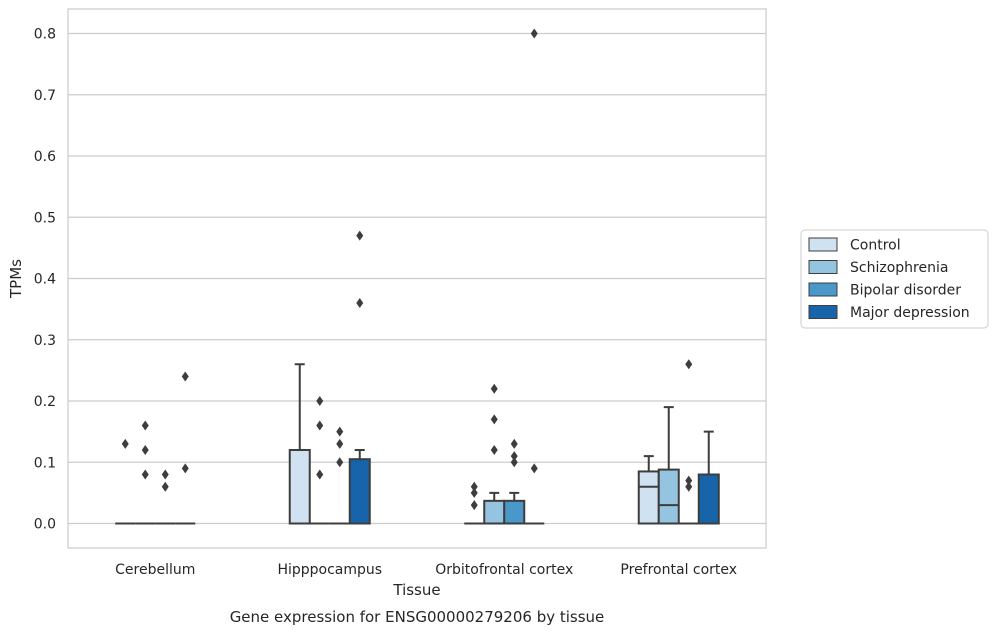 The image size is (997, 634). What do you see at coordinates (16, 279) in the screenshot?
I see `y-axis-label: TPMs` at bounding box center [16, 279].